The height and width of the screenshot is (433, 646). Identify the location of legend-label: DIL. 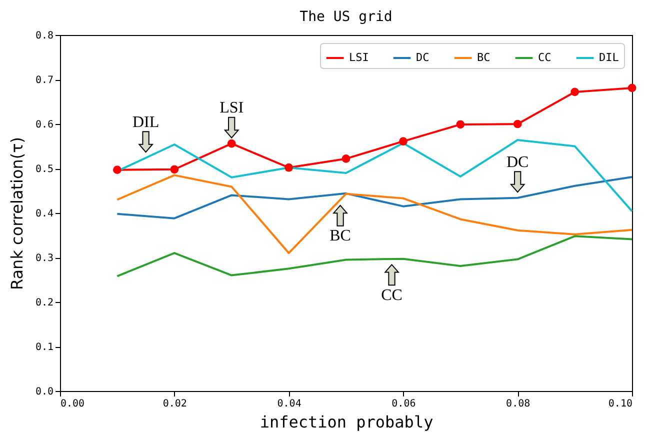
(609, 57).